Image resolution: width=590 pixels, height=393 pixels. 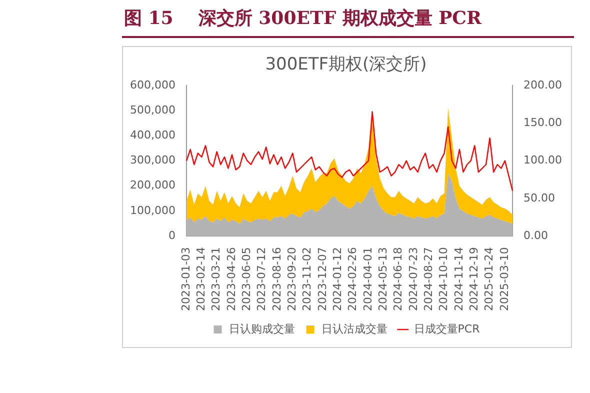 What do you see at coordinates (337, 279) in the screenshot?
I see `x-tick-label: 2024-01-12` at bounding box center [337, 279].